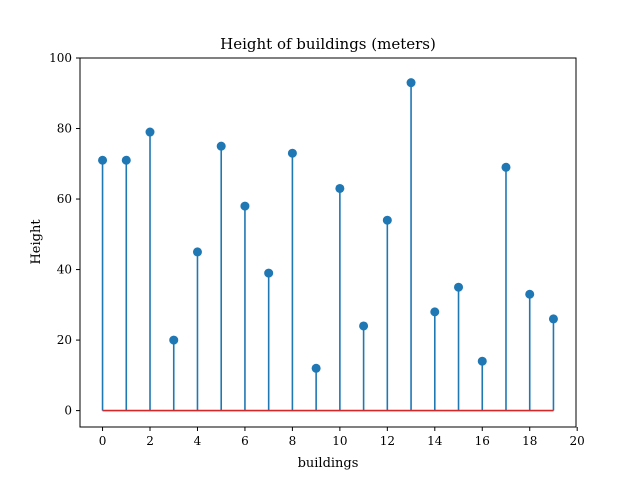 This screenshot has height=480, width=640. Describe the element at coordinates (64, 234) in the screenshot. I see `y-axis: 0 20 40 60 80 100` at that location.